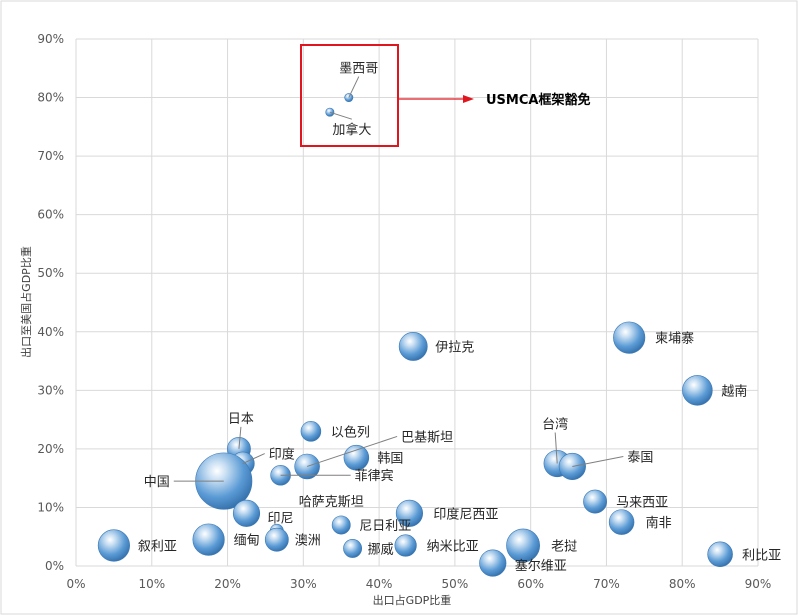 This screenshot has height=615, width=798. I want to click on highlight-box, so click(349, 95).